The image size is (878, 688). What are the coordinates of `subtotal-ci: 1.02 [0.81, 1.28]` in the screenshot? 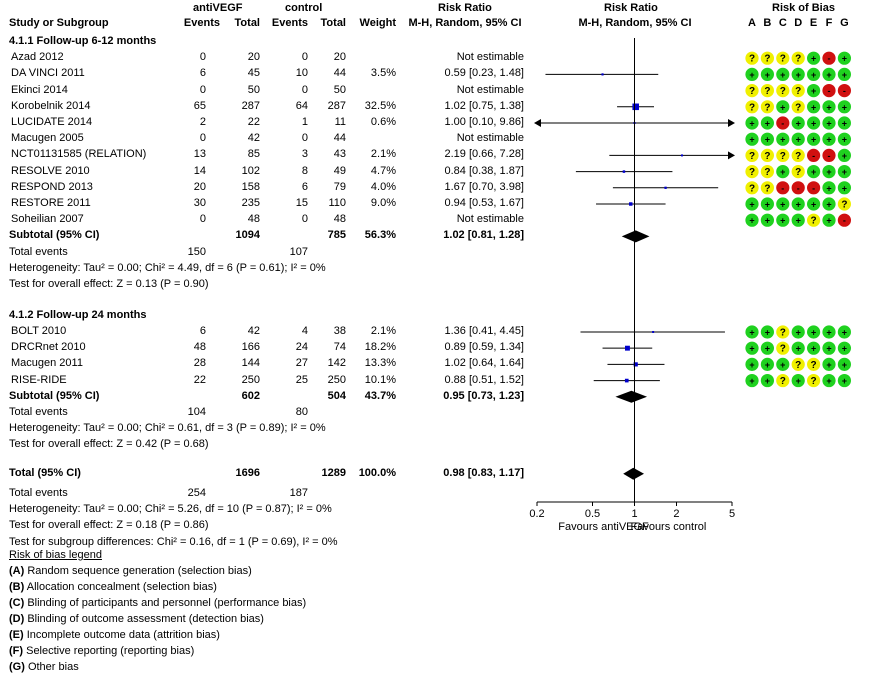 It's located at (483, 235).